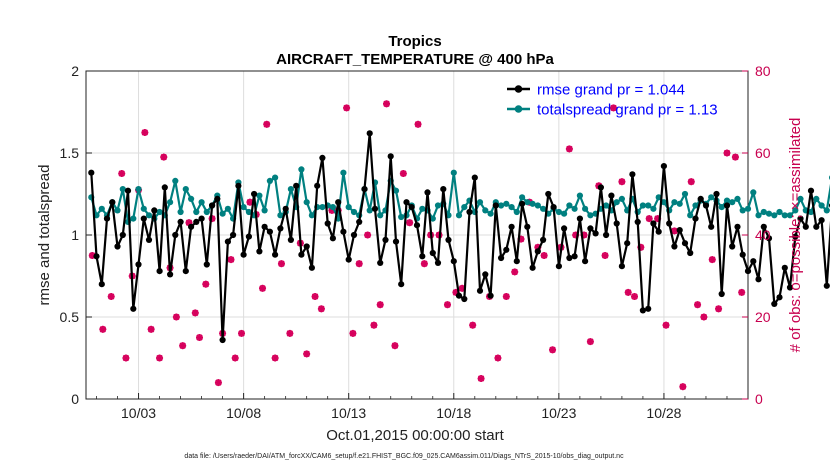 Image resolution: width=830 pixels, height=470 pixels. What do you see at coordinates (138, 413) in the screenshot?
I see `x-tick-label: 10/03` at bounding box center [138, 413].